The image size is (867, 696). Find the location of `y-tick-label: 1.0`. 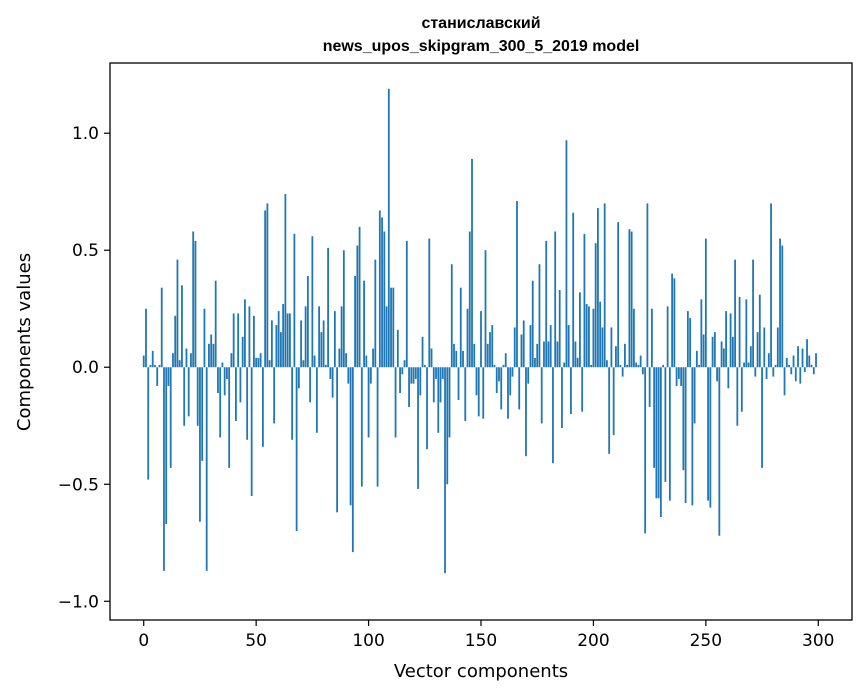

y-tick-label: 1.0 is located at coordinates (85, 134).